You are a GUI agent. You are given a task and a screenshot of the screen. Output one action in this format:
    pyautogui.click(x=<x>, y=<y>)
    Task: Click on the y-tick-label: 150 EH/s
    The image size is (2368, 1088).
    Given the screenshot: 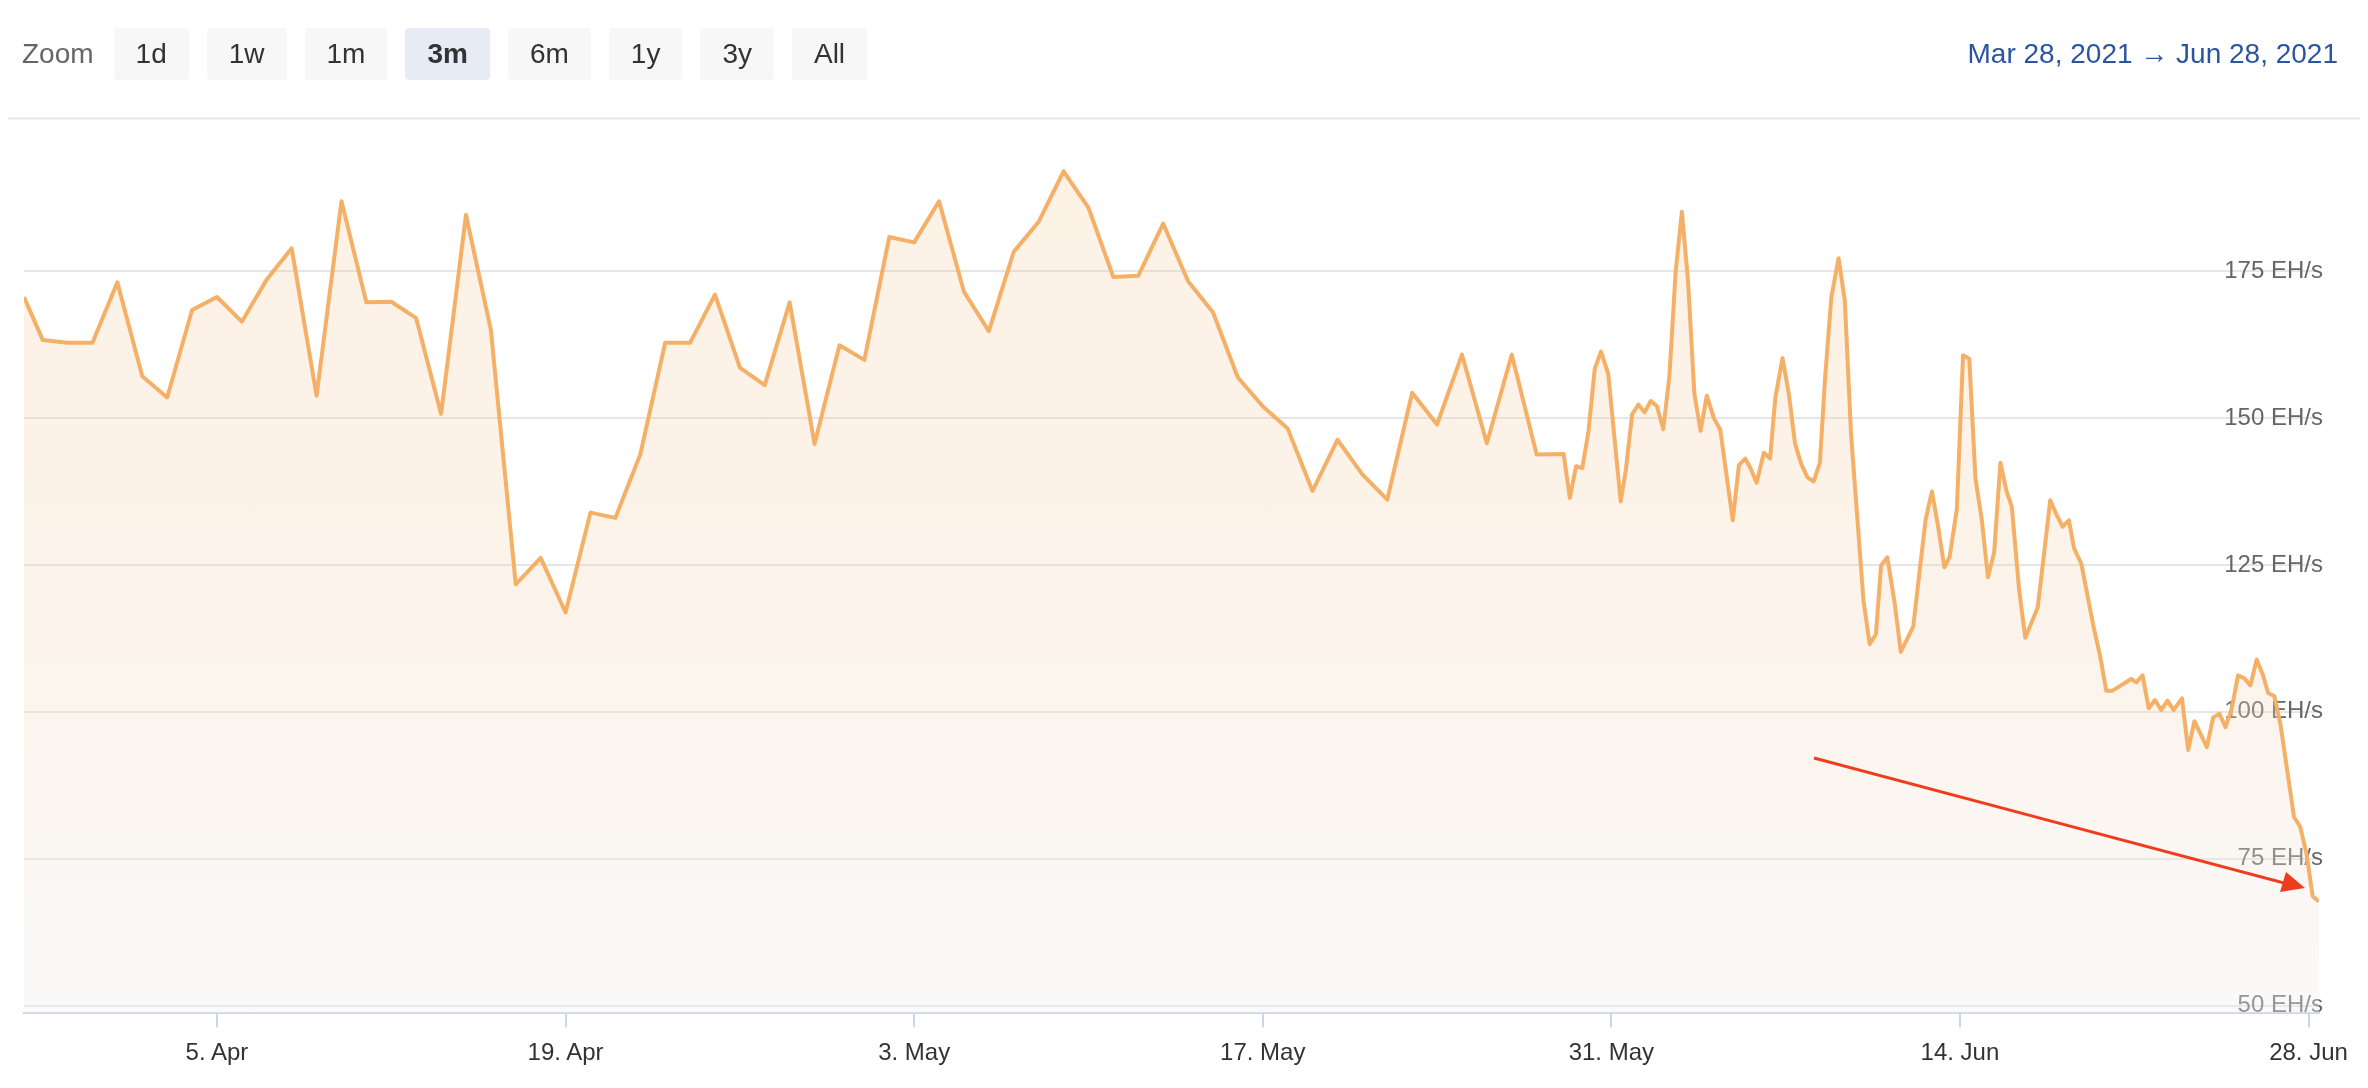 What is the action you would take?
    pyautogui.click(x=2273, y=416)
    